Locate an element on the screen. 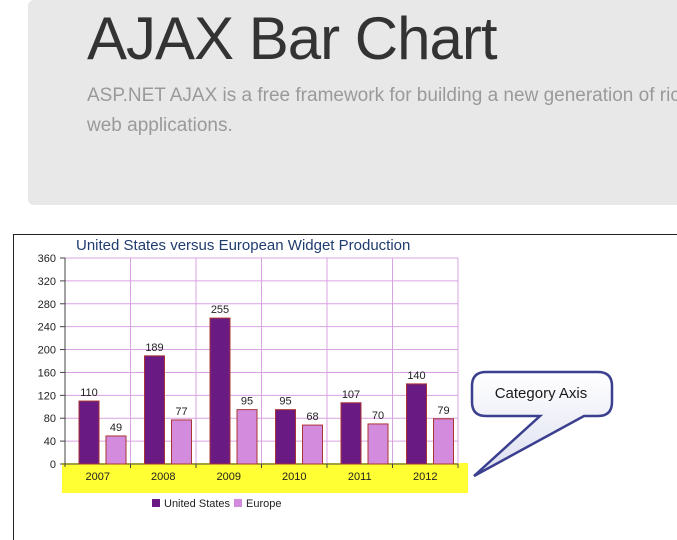 This screenshot has height=540, width=677. y-tick-label: 80 is located at coordinates (50, 419).